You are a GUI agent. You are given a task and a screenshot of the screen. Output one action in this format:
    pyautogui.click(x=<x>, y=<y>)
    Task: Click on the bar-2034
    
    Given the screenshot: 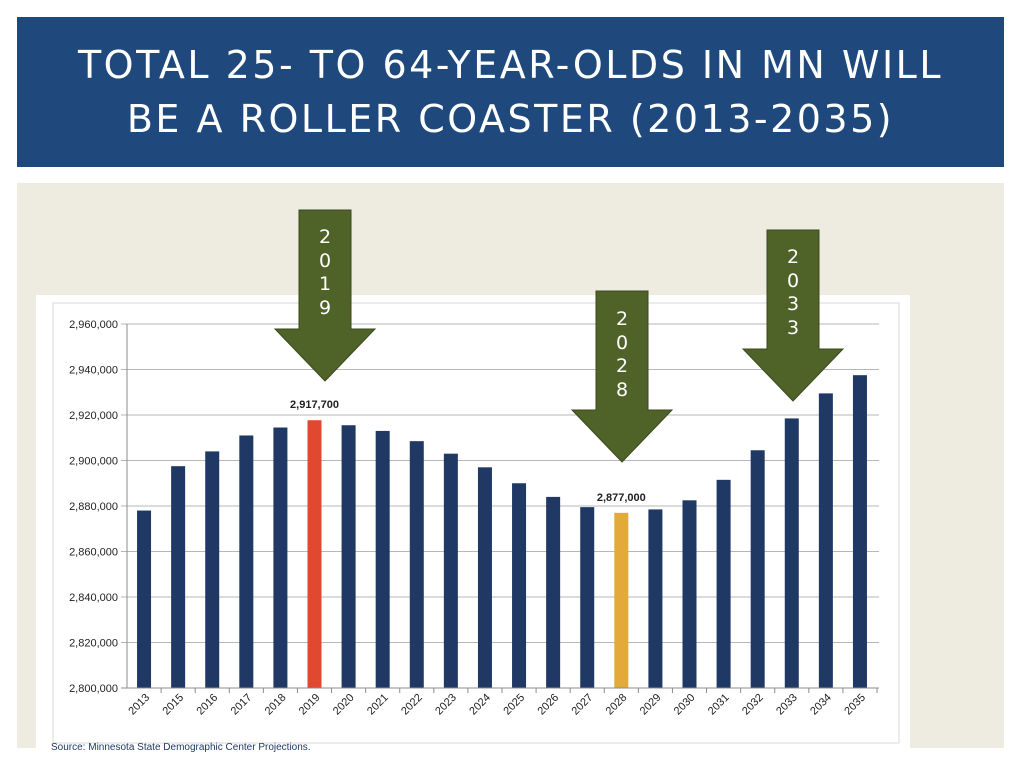 What is the action you would take?
    pyautogui.click(x=825, y=540)
    